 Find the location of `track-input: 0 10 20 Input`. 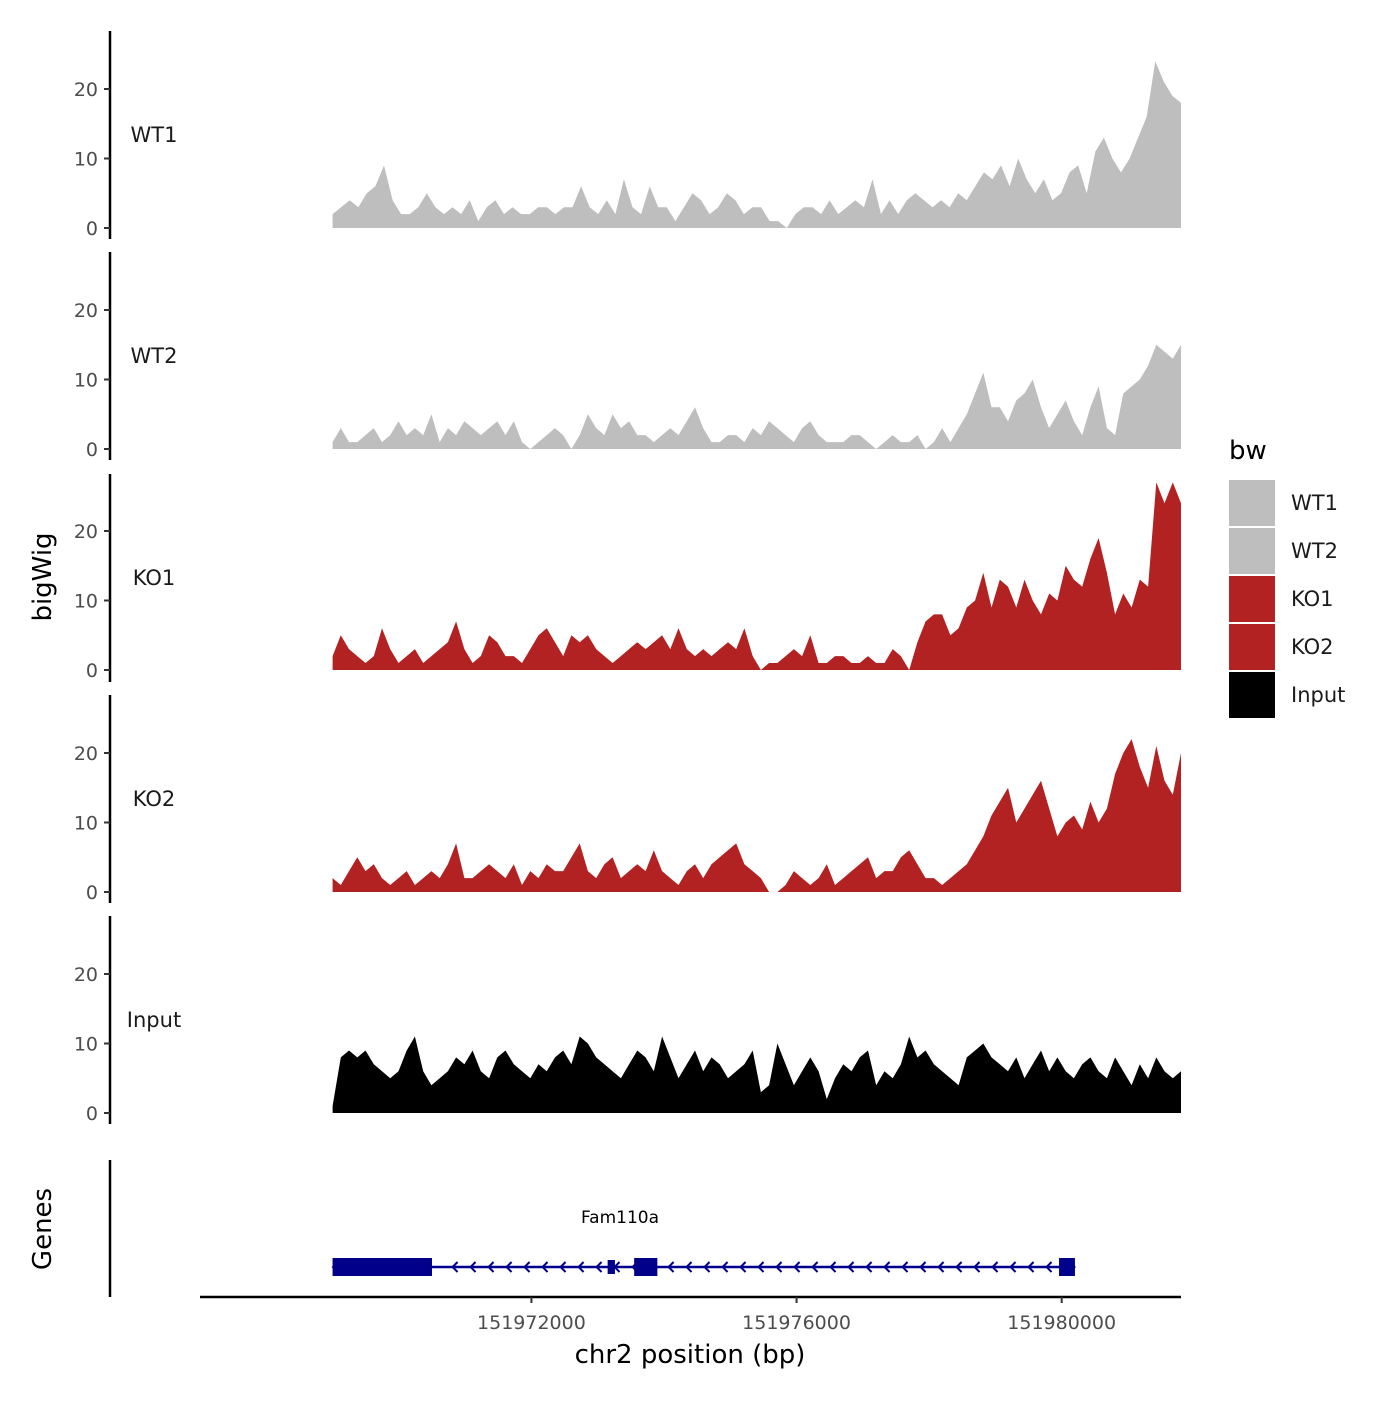

track-input: 0 10 20 Input is located at coordinates (628, 1020).